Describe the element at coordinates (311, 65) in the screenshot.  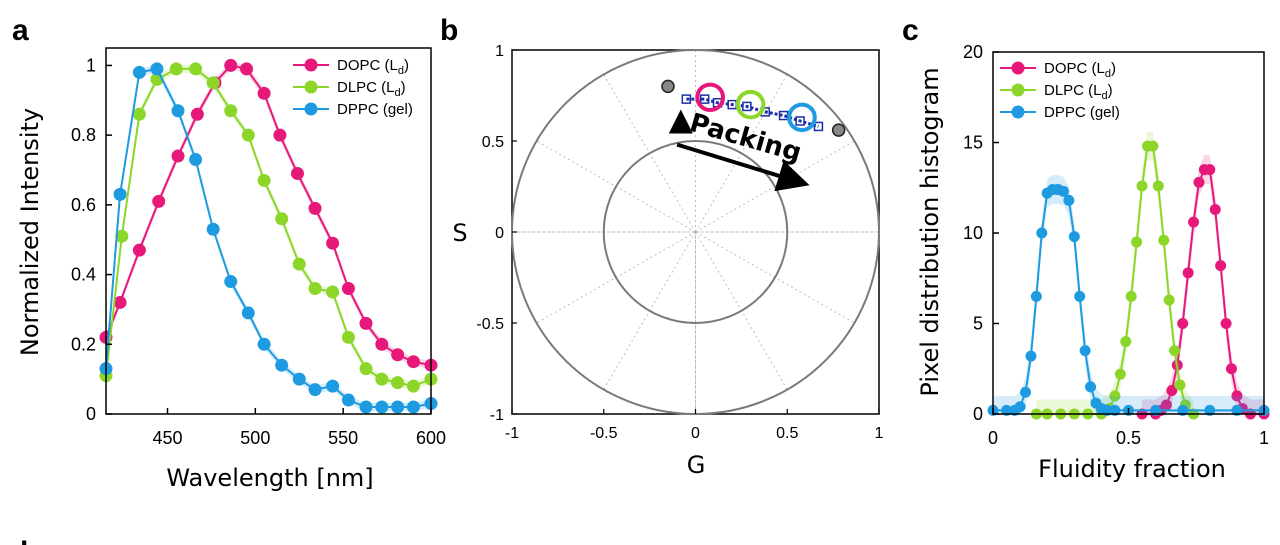
I see `panel-a-legend-marker-dopc` at that location.